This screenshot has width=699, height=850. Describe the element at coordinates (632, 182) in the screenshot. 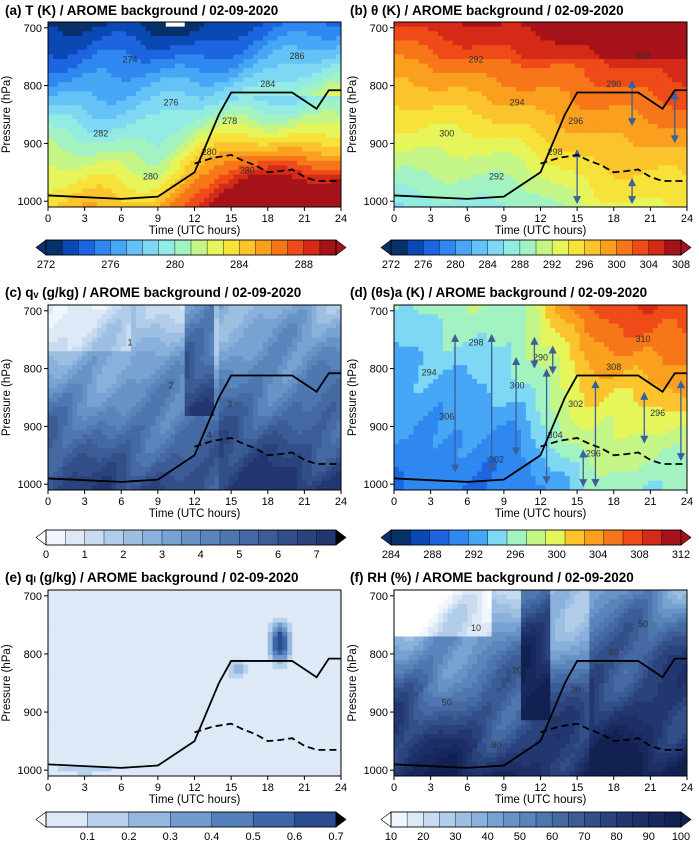

I see `pbl-arrow-head-up` at that location.